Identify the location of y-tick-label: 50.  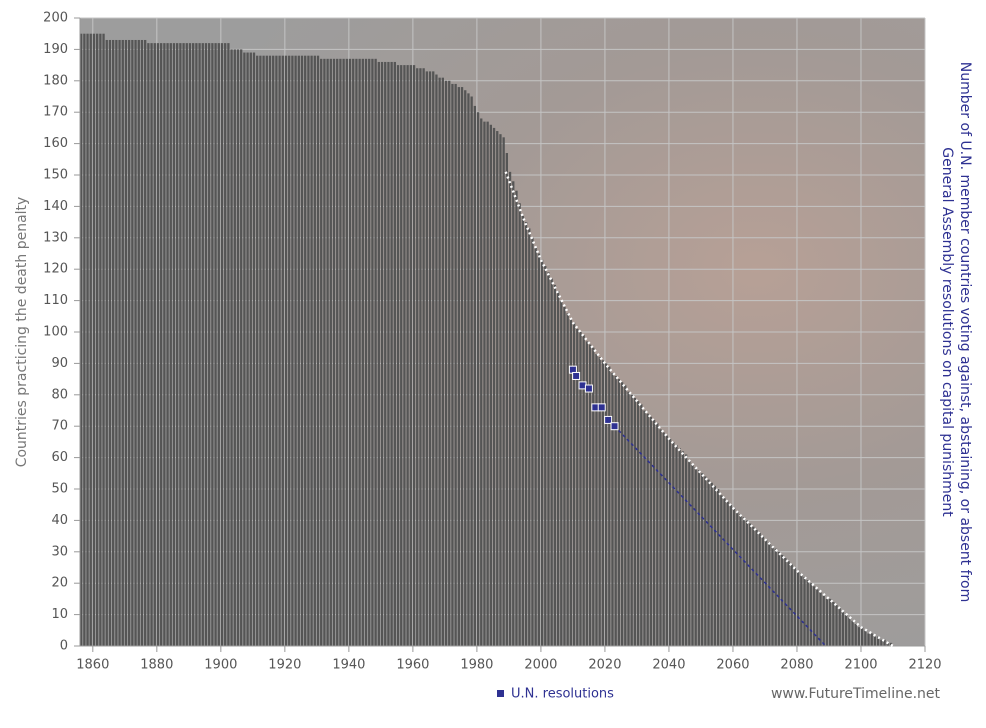
(59, 489).